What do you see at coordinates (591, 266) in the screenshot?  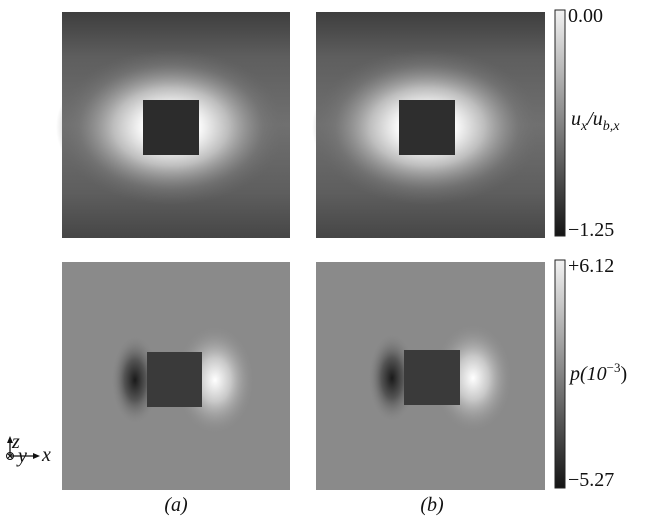 I see `colorbar-max: +6.12` at bounding box center [591, 266].